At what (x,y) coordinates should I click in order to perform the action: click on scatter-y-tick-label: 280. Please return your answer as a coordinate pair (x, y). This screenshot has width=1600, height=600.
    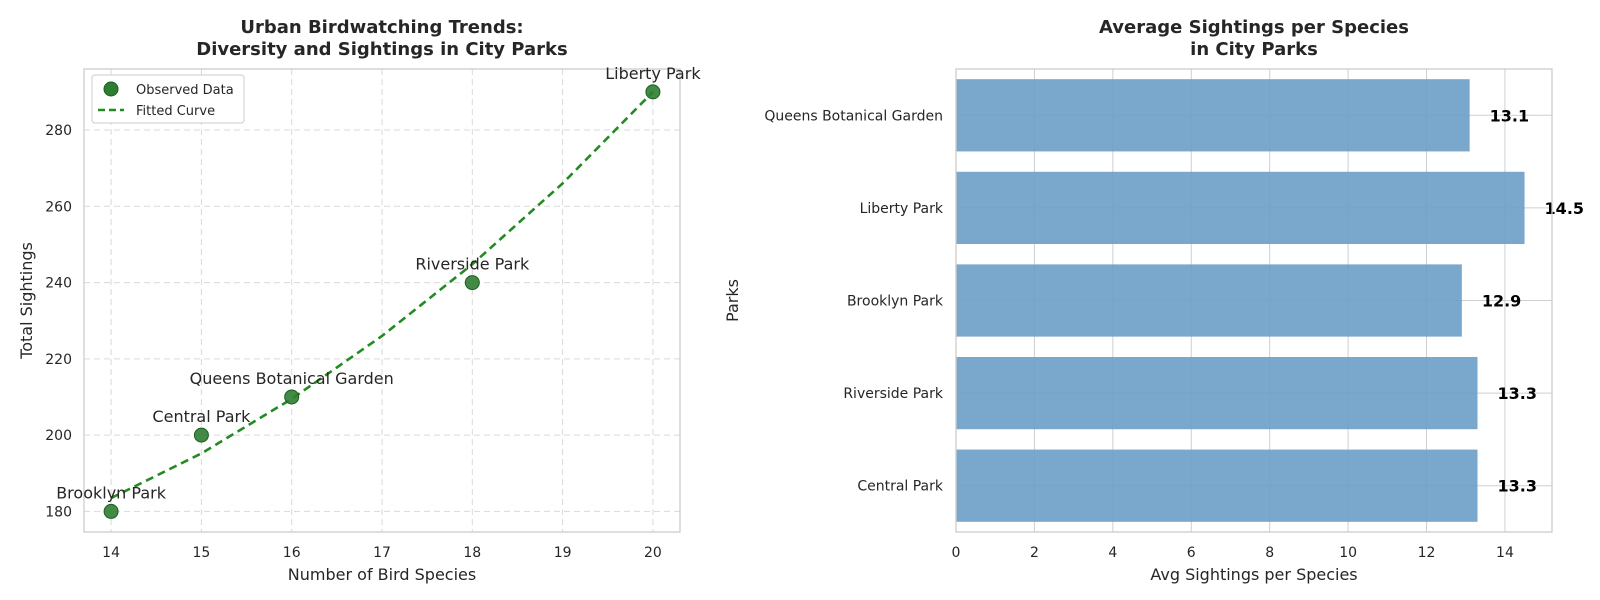
    Looking at the image, I should click on (58, 131).